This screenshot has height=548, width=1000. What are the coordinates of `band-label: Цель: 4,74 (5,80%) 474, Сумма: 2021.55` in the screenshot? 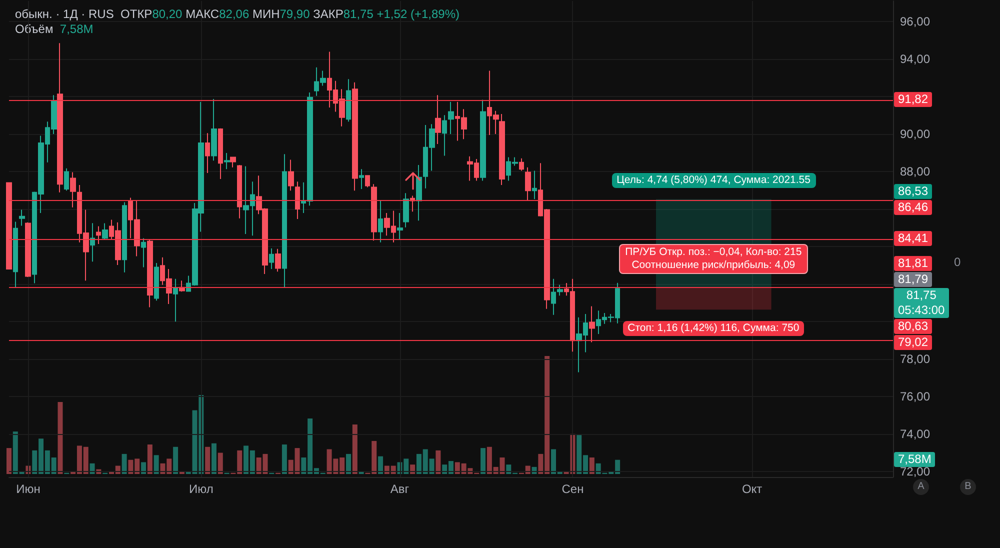 It's located at (714, 180).